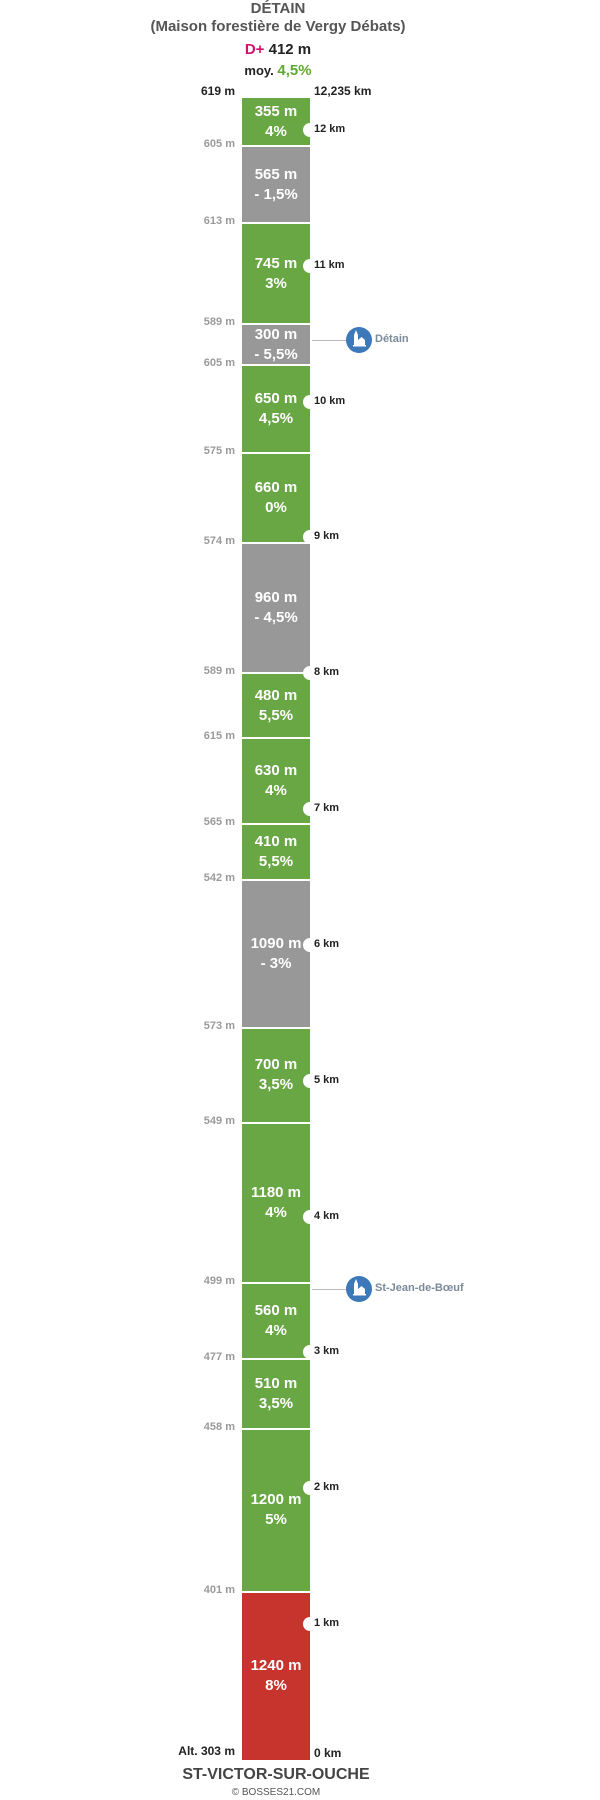 This screenshot has height=1800, width=600. What do you see at coordinates (219, 736) in the screenshot?
I see `altitude-label: 615 m` at bounding box center [219, 736].